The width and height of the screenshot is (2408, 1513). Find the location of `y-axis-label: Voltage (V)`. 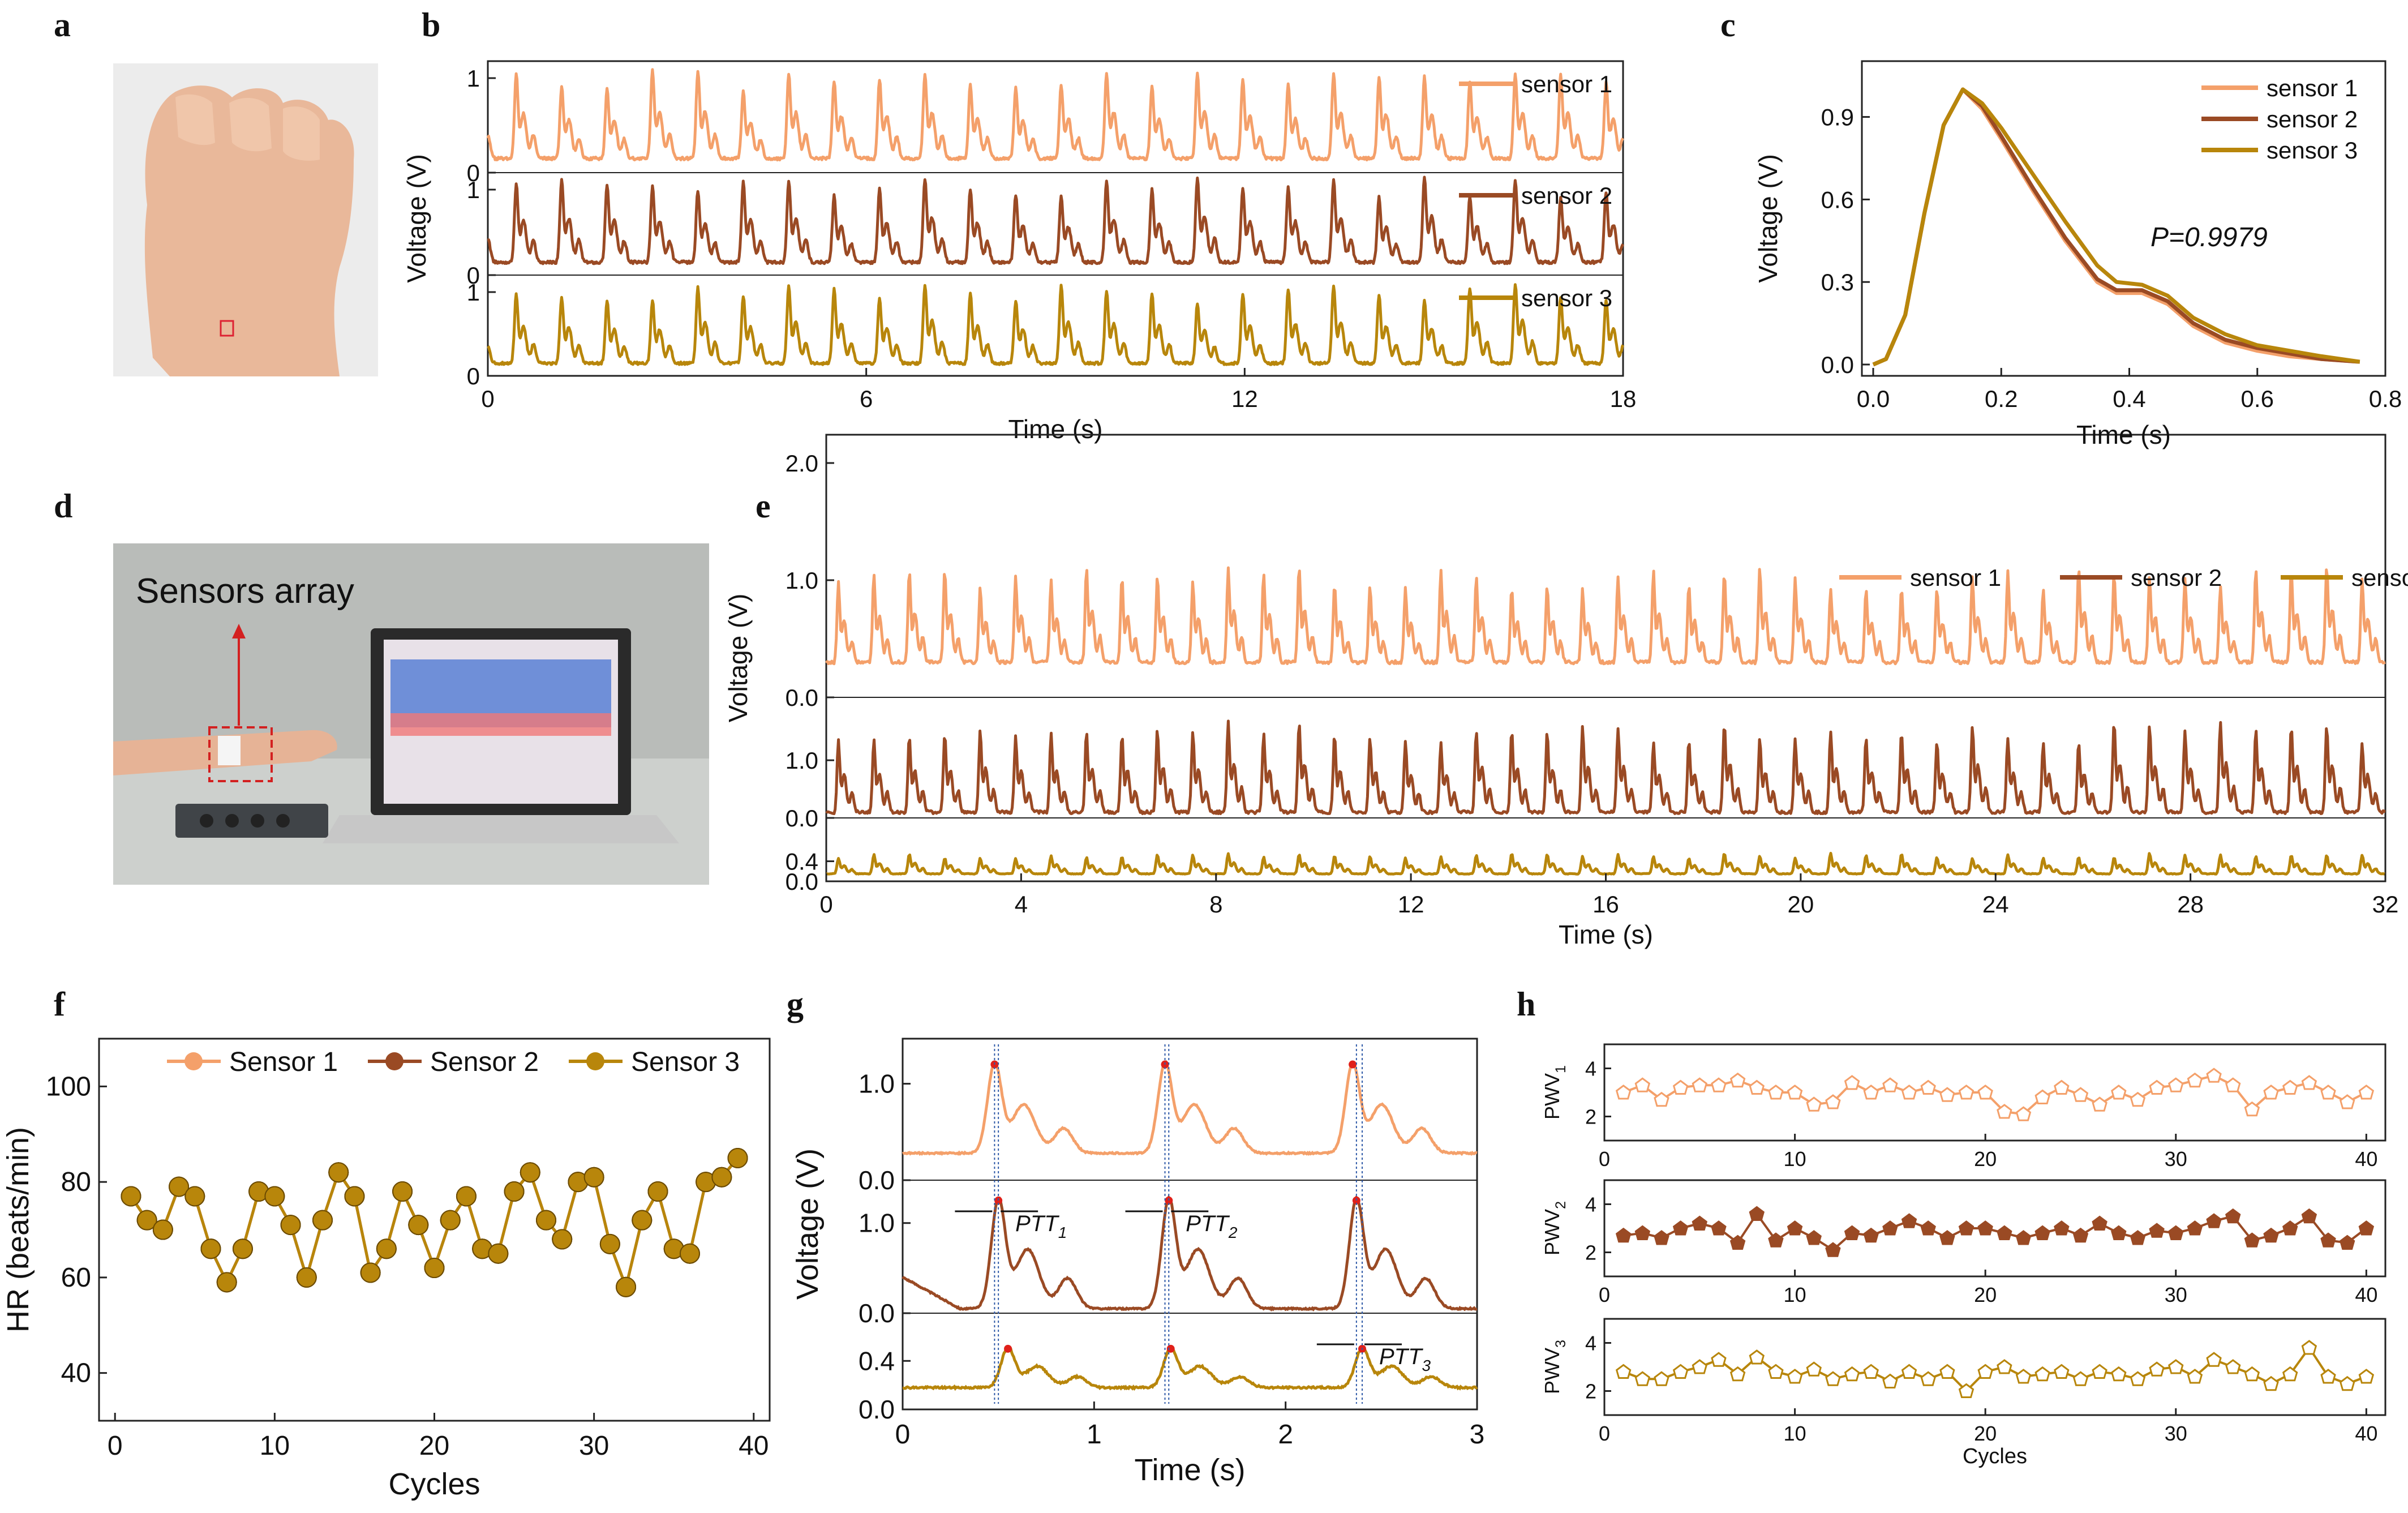

y-axis-label: Voltage (V) is located at coordinates (808, 1224).